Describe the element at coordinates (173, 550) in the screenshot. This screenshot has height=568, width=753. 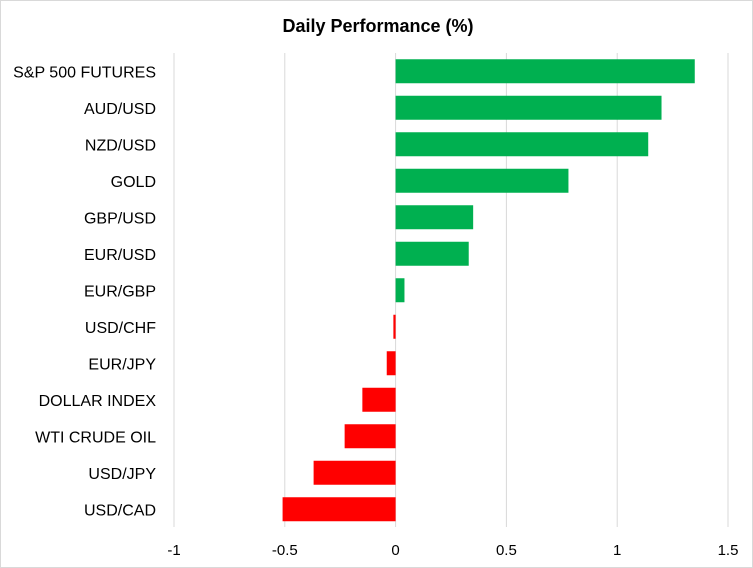
I see `x-tick-label: -1` at that location.